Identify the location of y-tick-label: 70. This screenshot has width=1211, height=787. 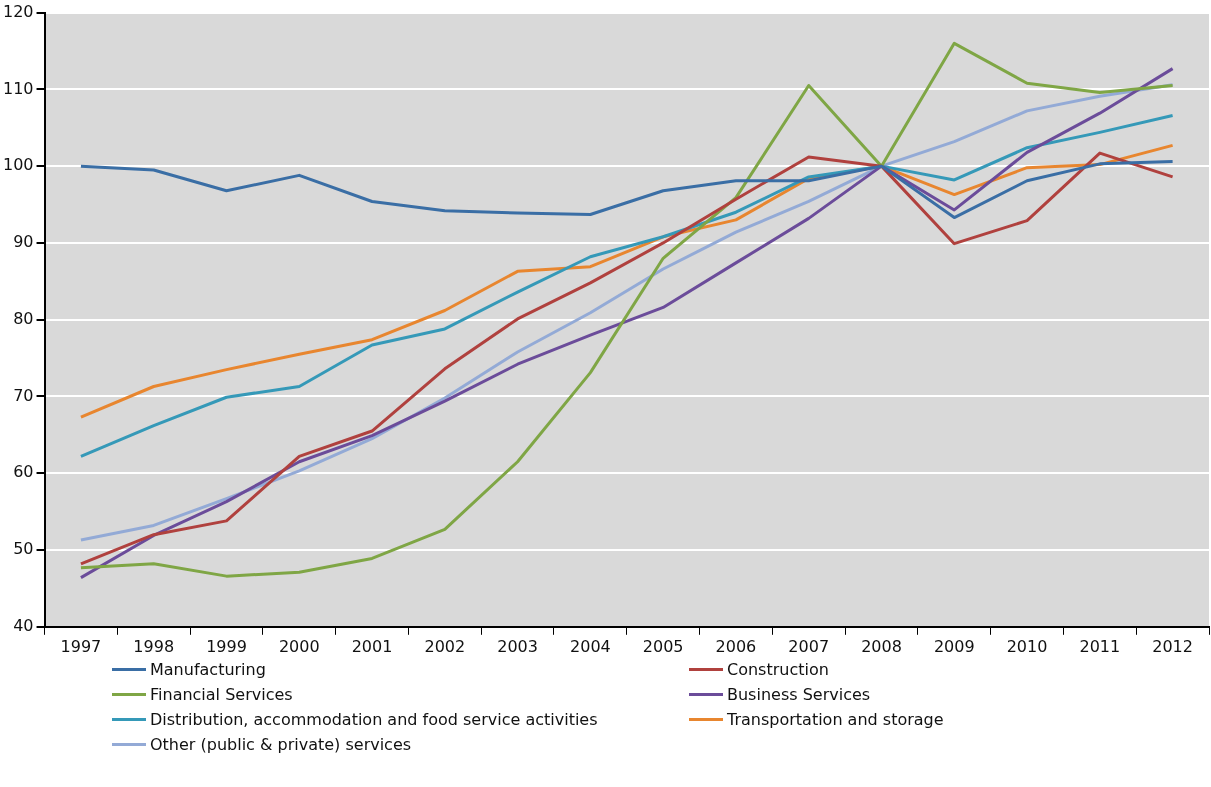
(23, 395).